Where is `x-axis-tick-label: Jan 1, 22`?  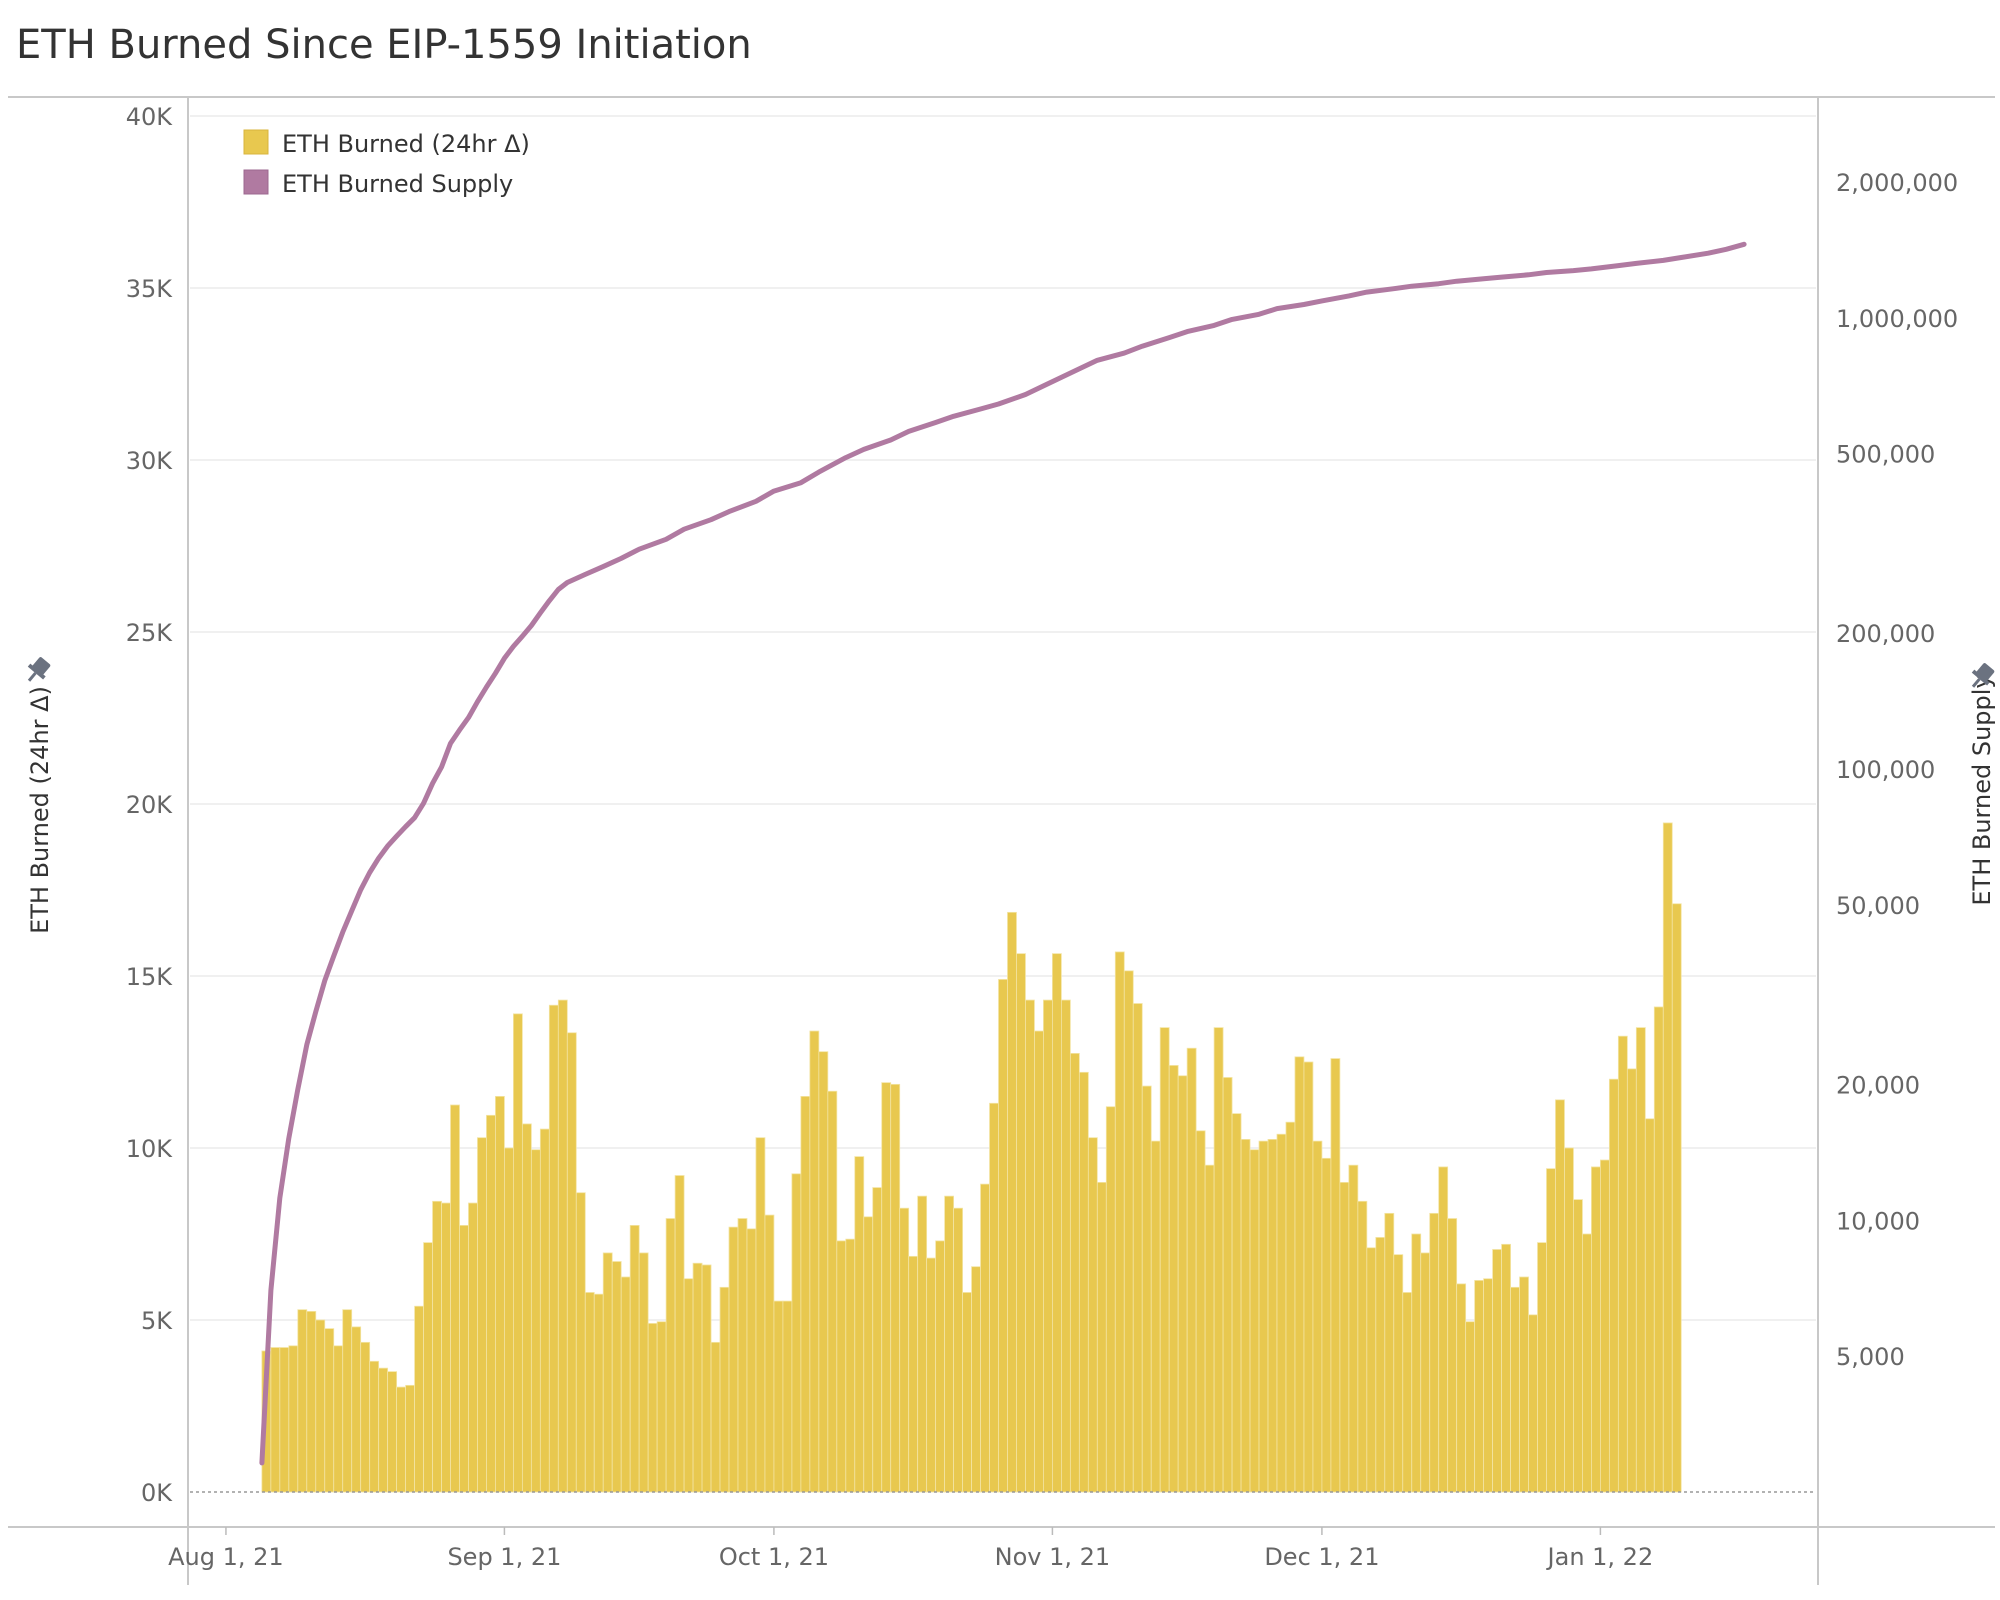 x-axis-tick-label: Jan 1, 22 is located at coordinates (1600, 1557).